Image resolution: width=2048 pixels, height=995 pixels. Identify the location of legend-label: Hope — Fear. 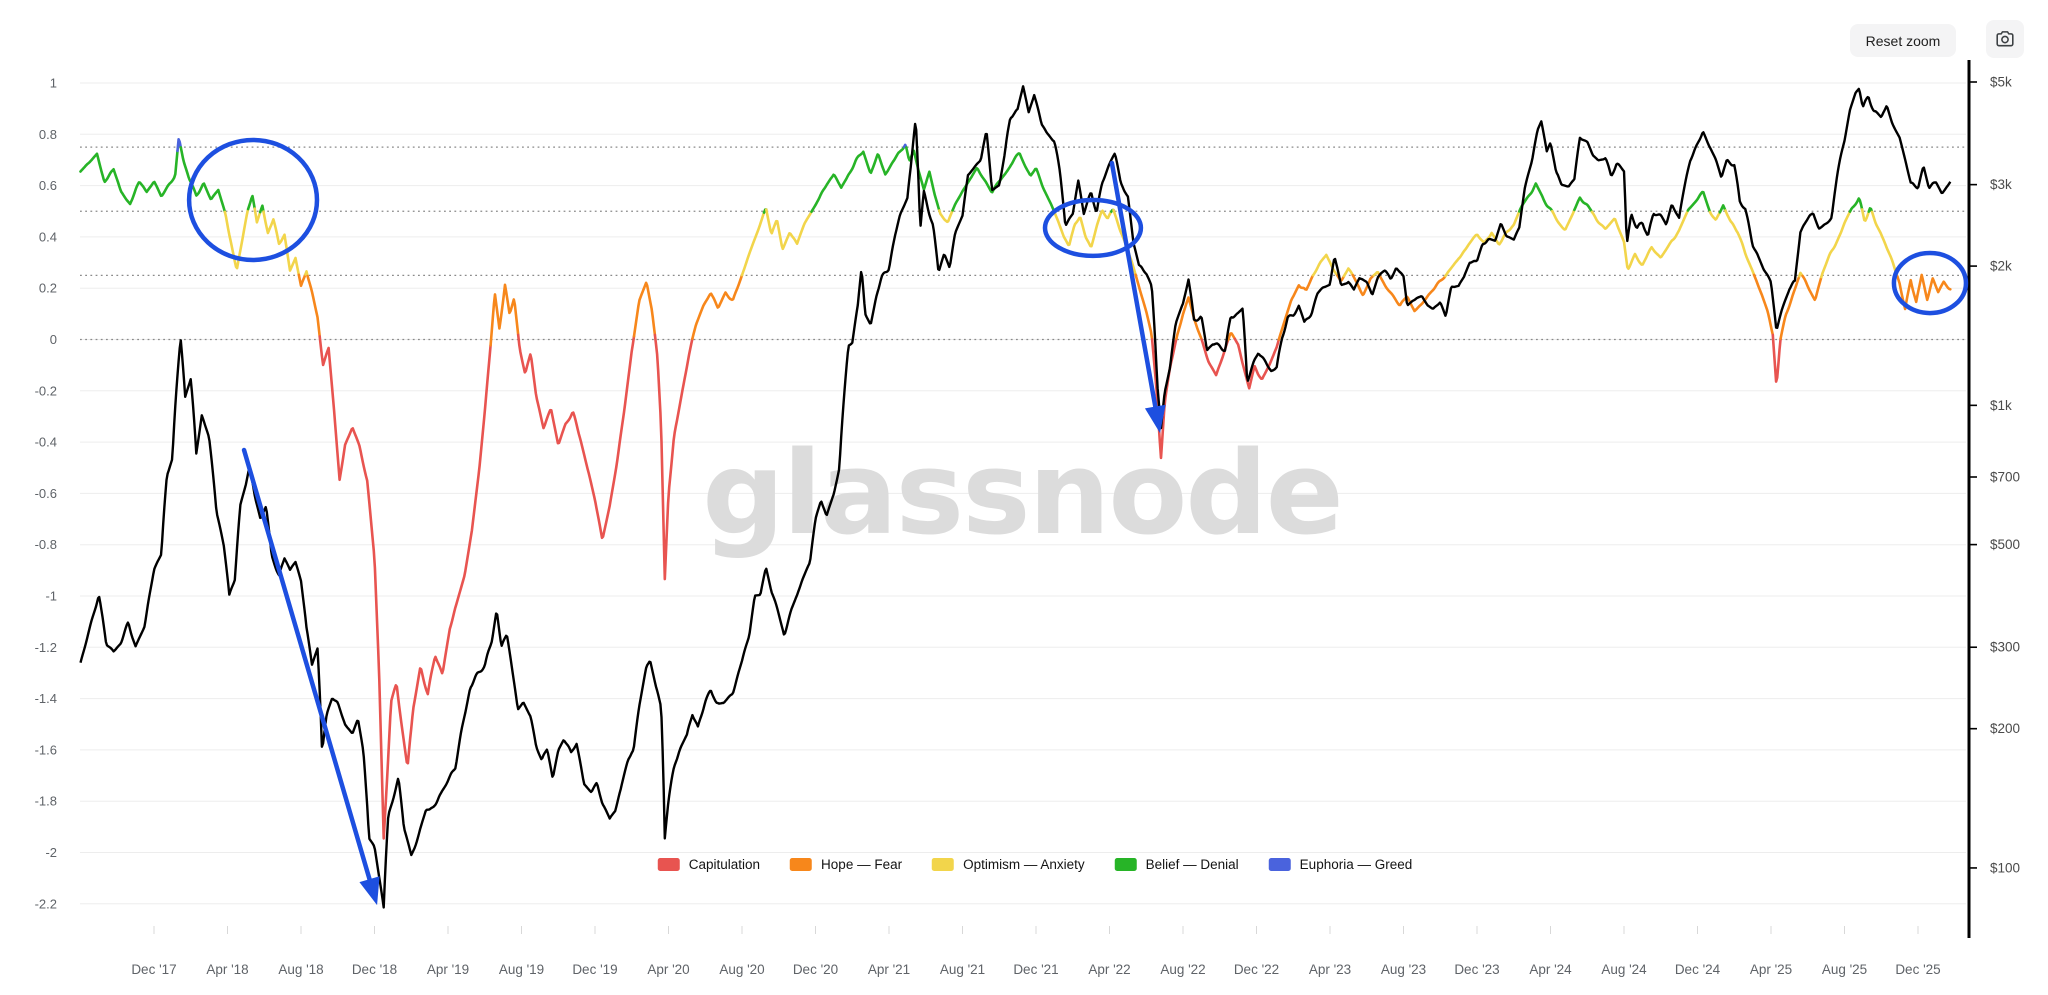
(862, 864).